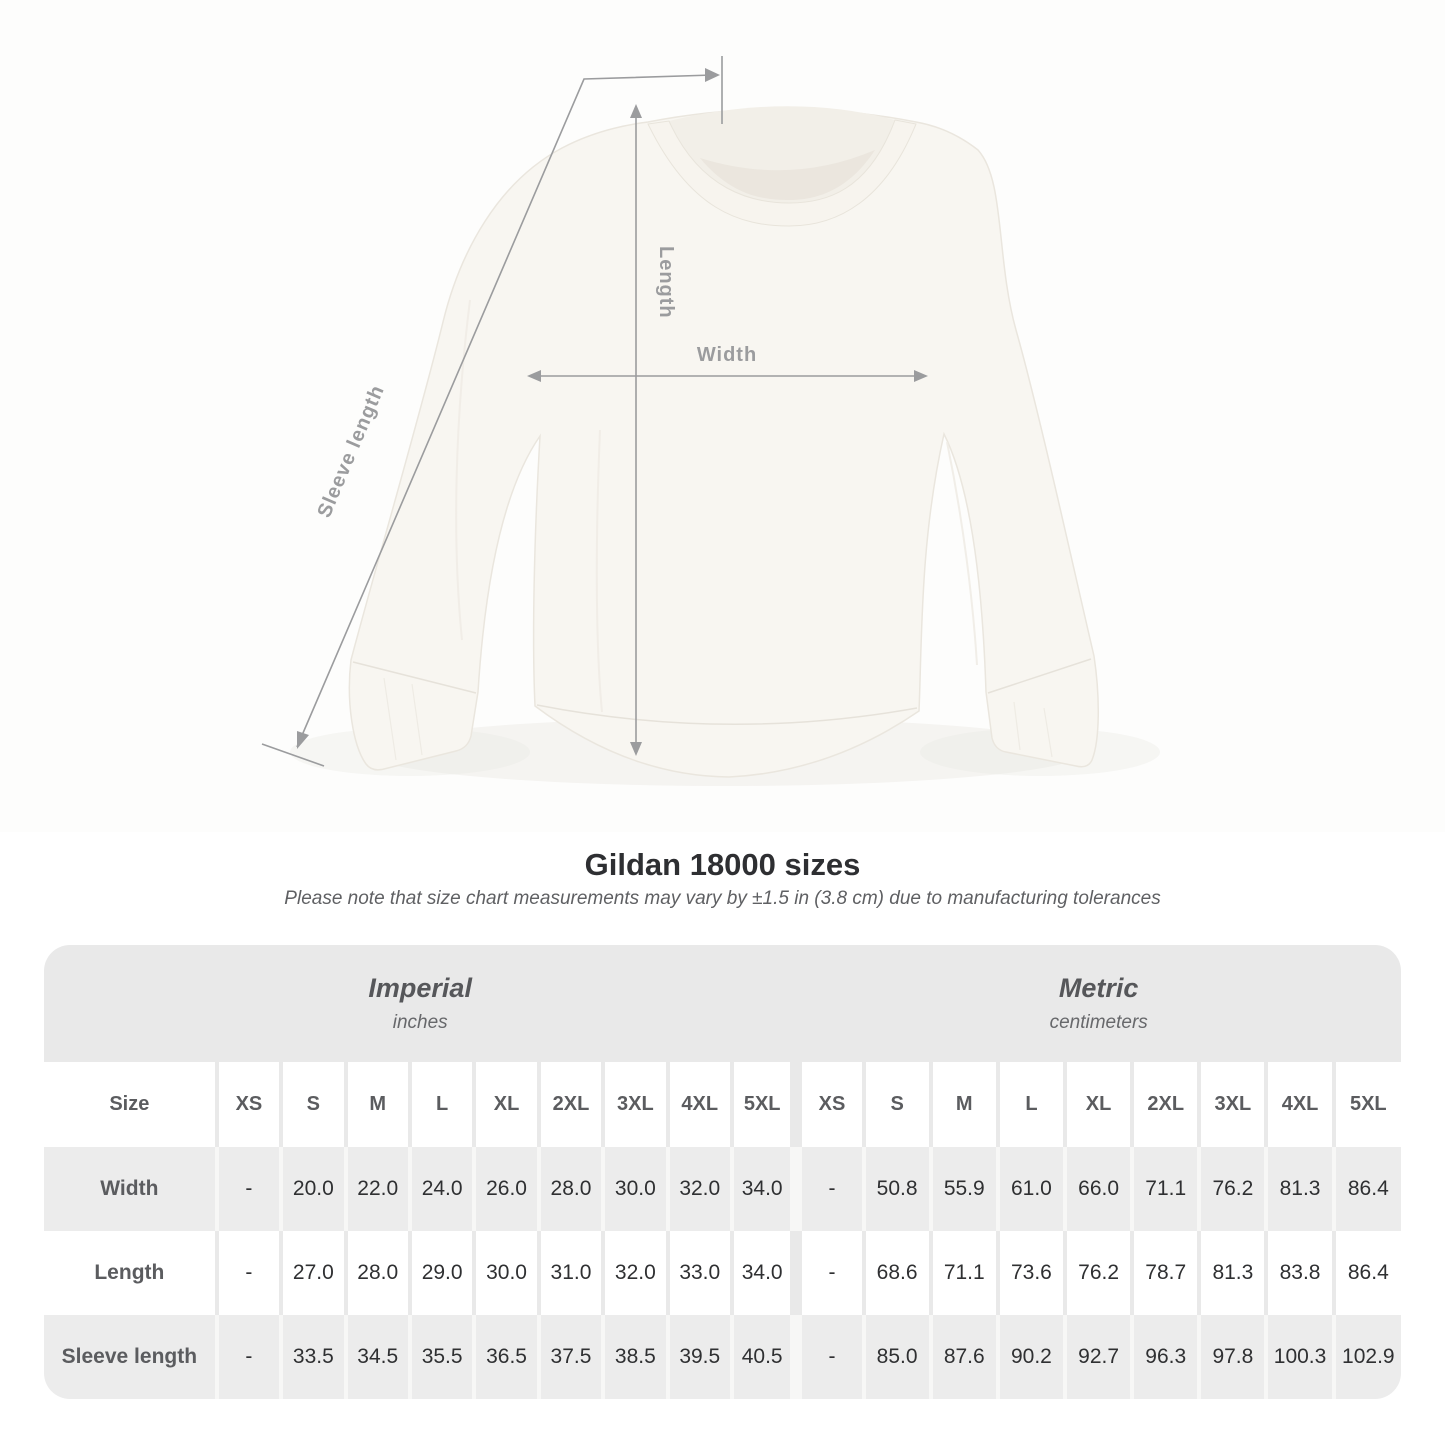 The width and height of the screenshot is (1445, 1445). Describe the element at coordinates (441, 1273) in the screenshot. I see `cell: 29.0` at that location.